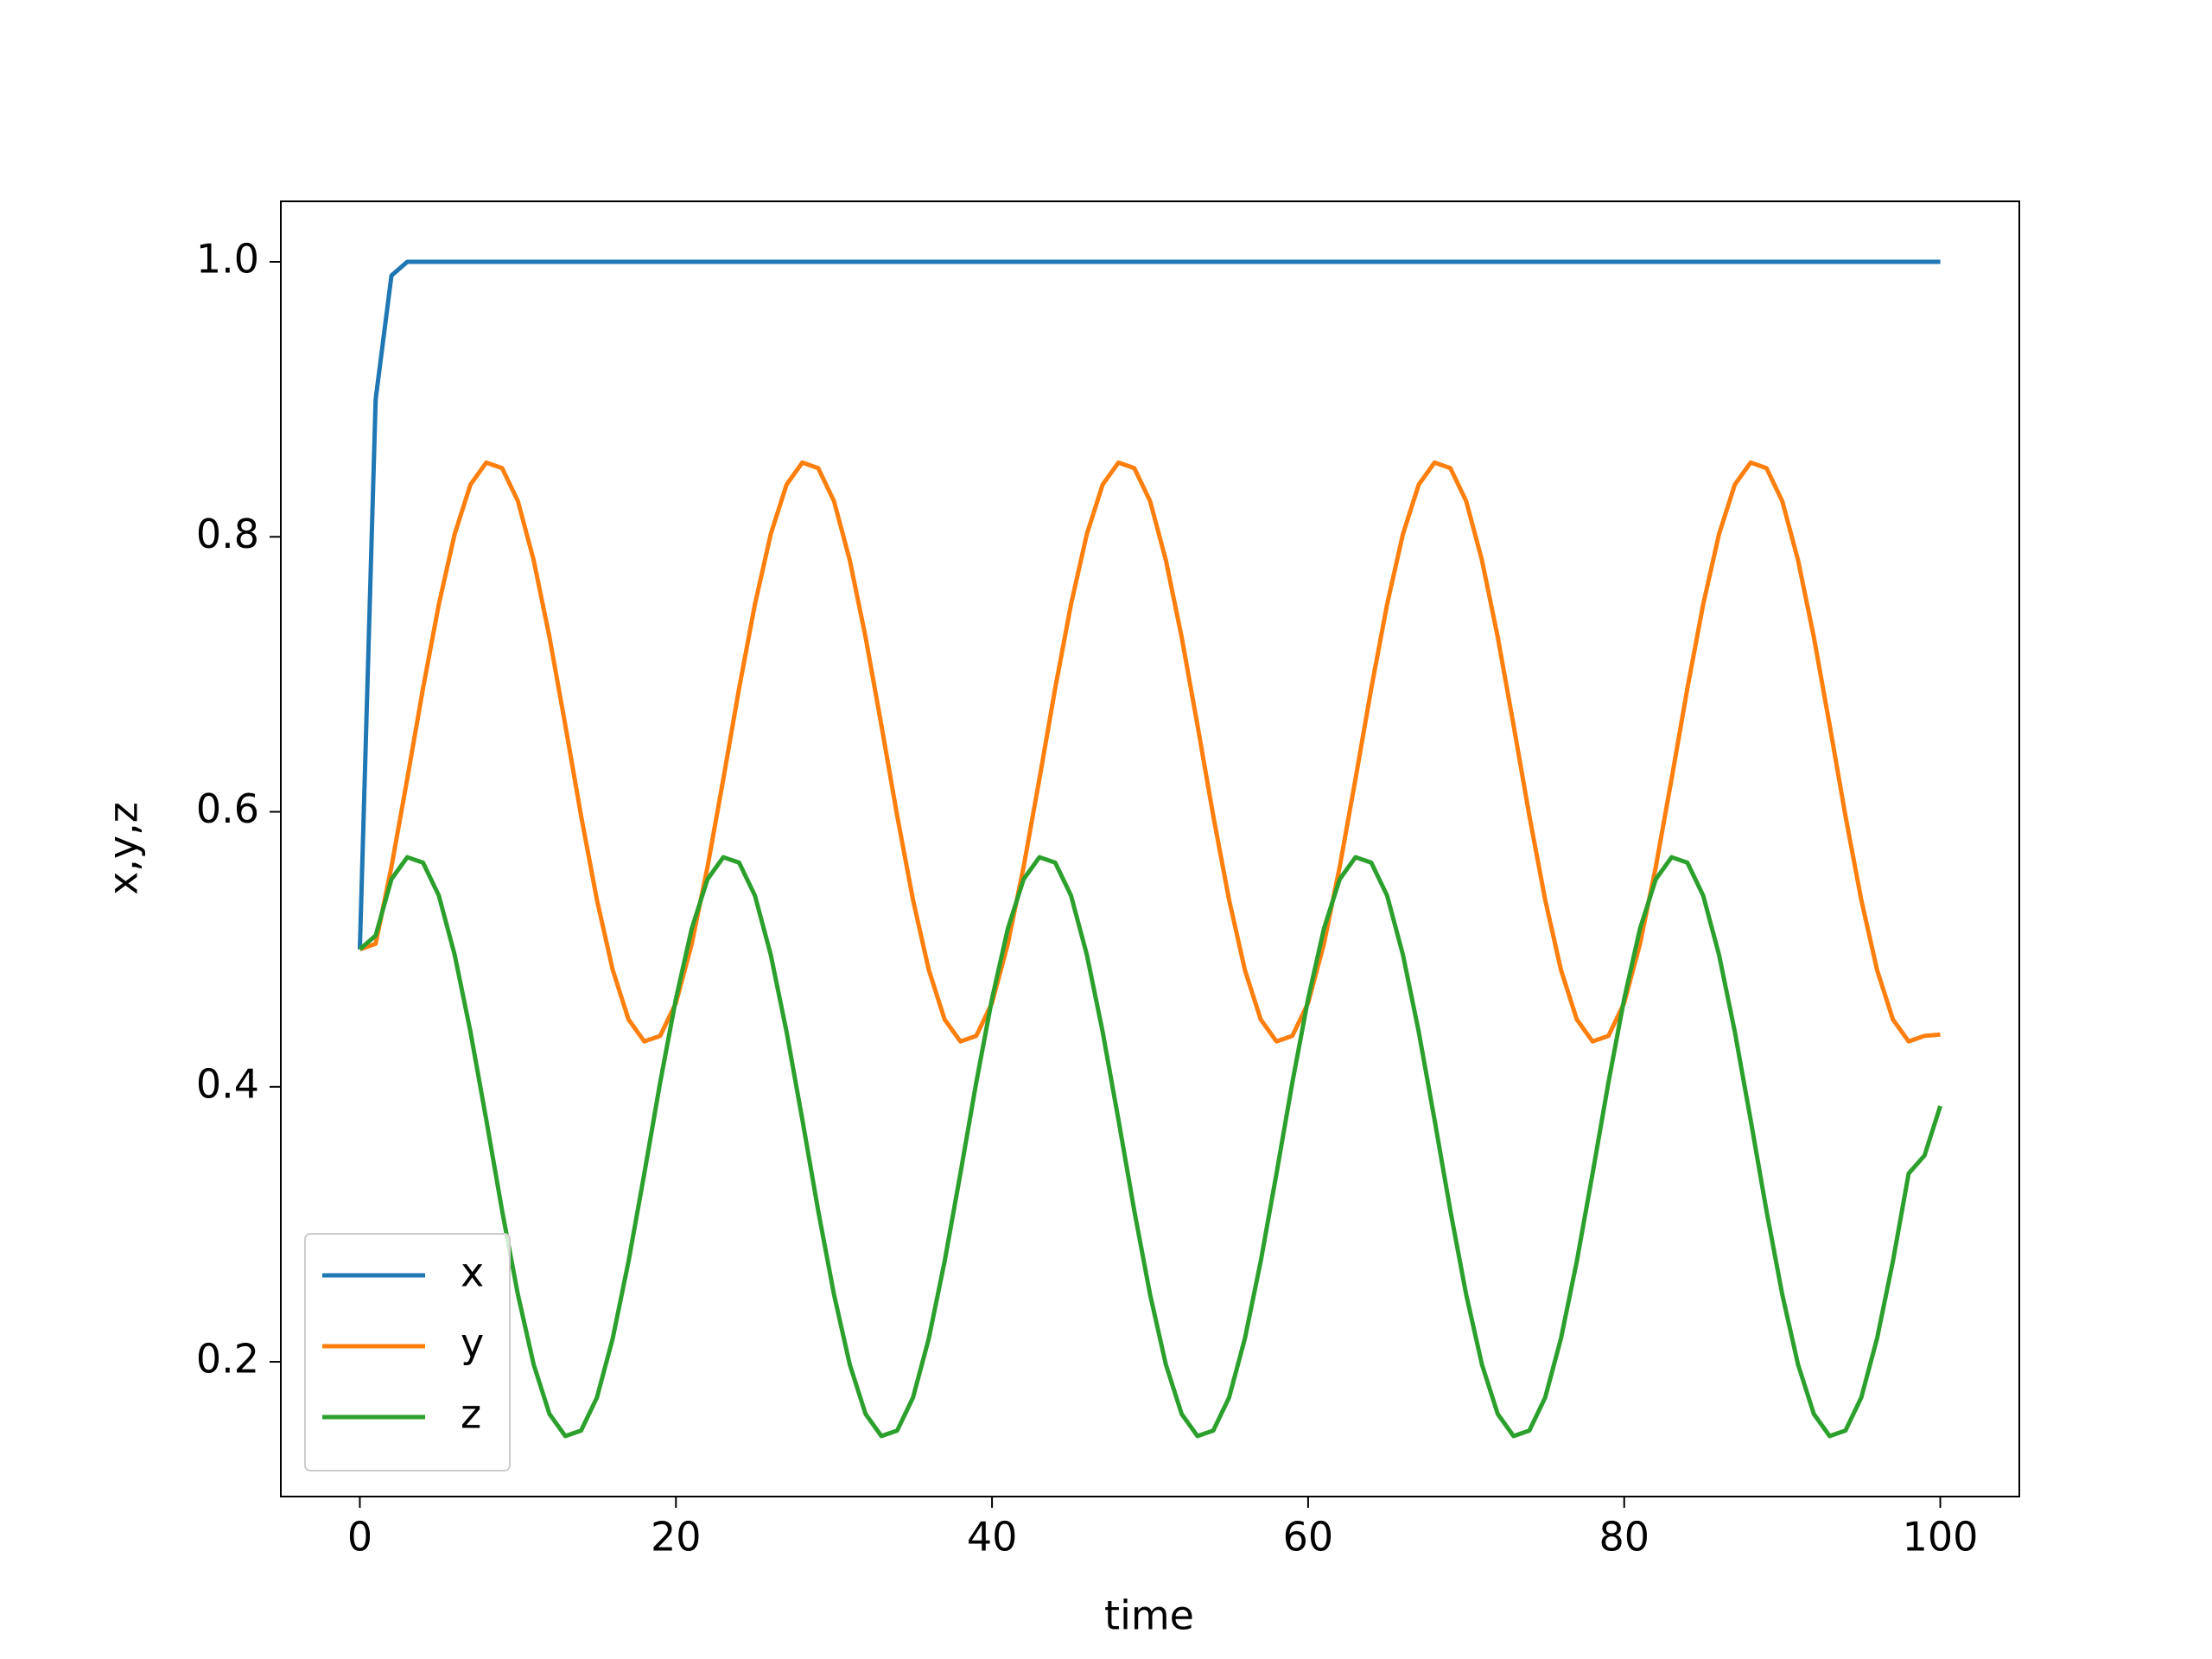 The height and width of the screenshot is (1659, 2212). What do you see at coordinates (227, 808) in the screenshot?
I see `y-tick-label: 0.6` at bounding box center [227, 808].